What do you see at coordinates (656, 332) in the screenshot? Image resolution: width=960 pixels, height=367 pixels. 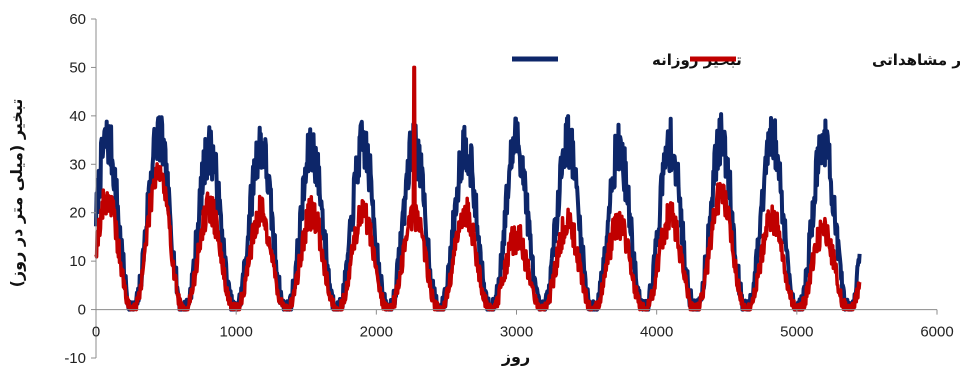 I see `x-tick-label: 4000` at bounding box center [656, 332].